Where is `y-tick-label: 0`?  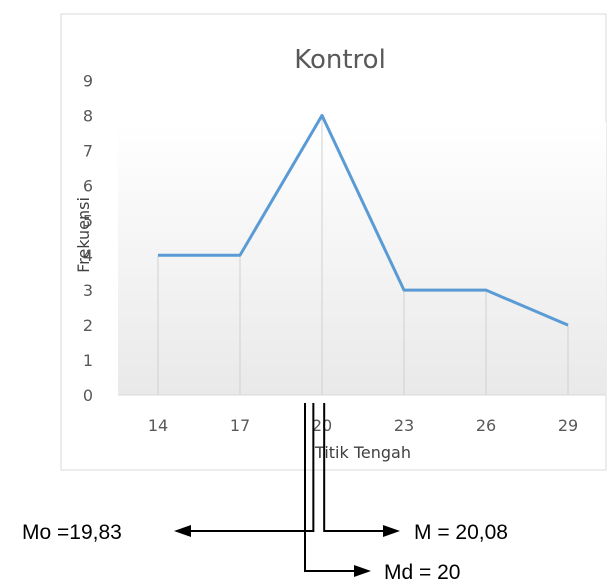 y-tick-label: 0 is located at coordinates (88, 395).